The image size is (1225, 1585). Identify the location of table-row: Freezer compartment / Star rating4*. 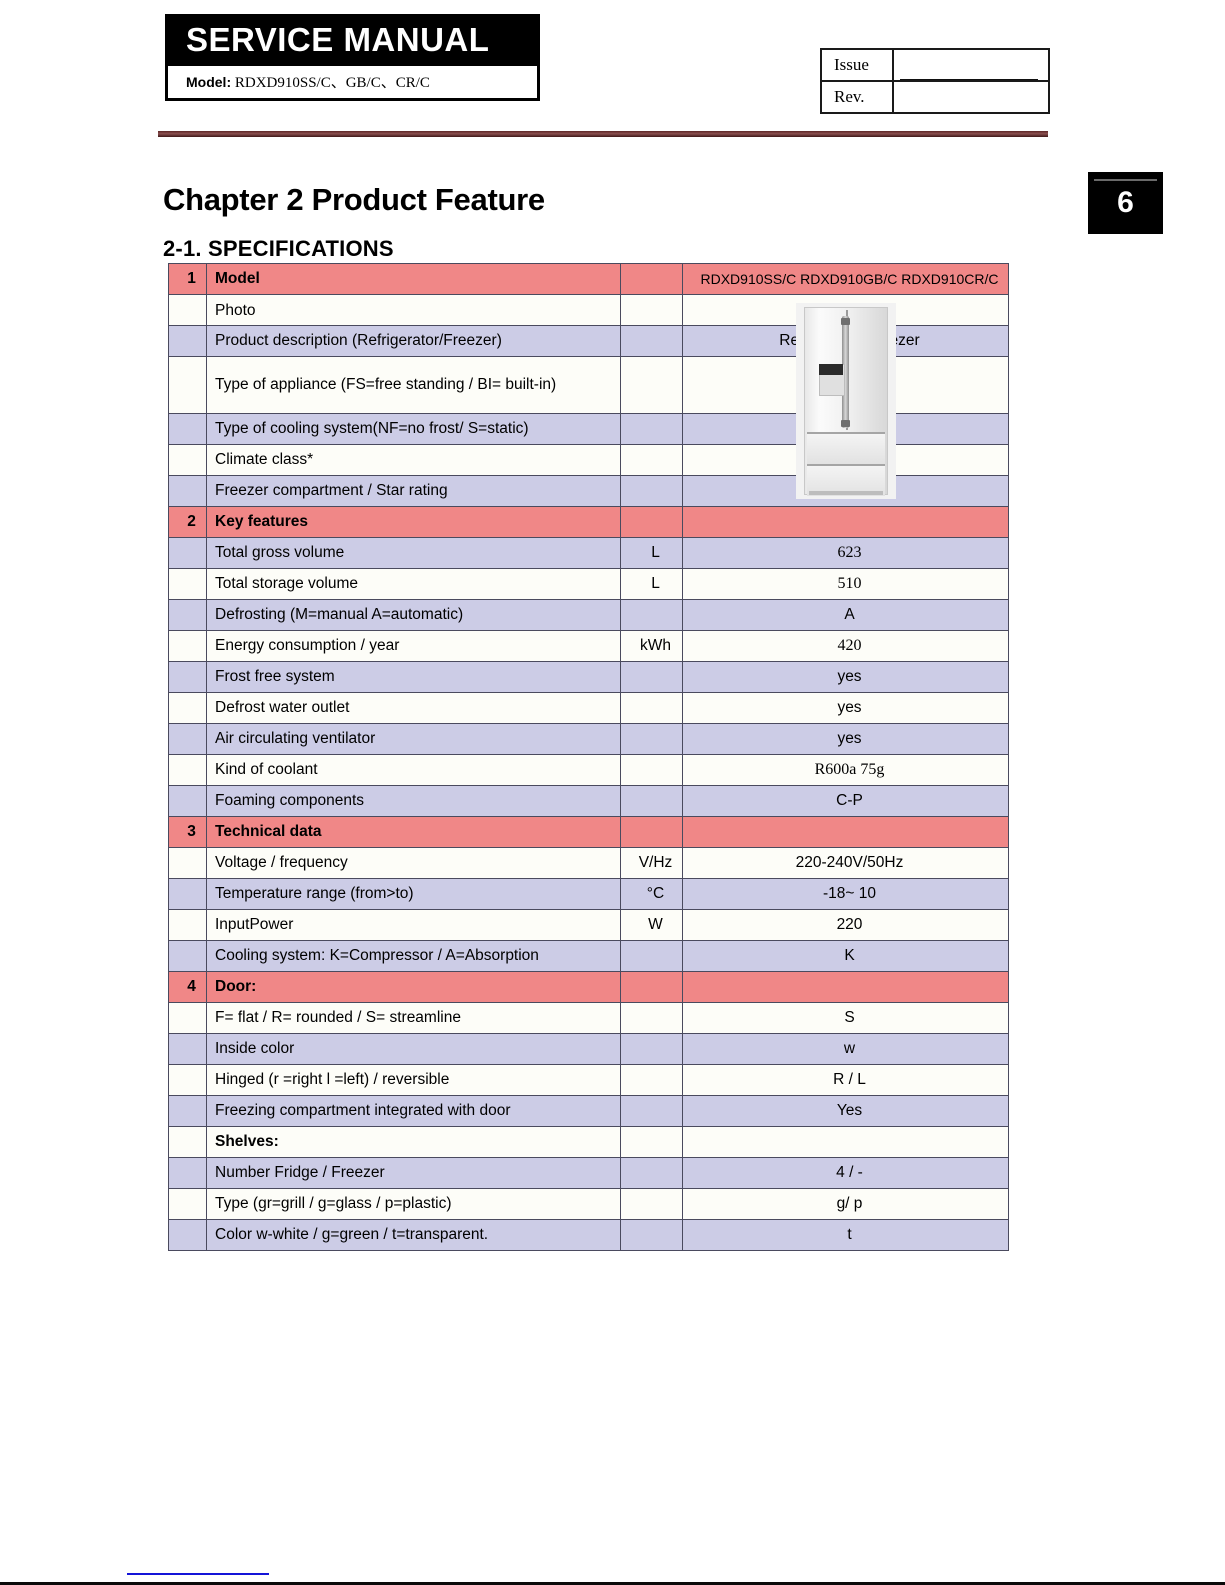
(588, 491).